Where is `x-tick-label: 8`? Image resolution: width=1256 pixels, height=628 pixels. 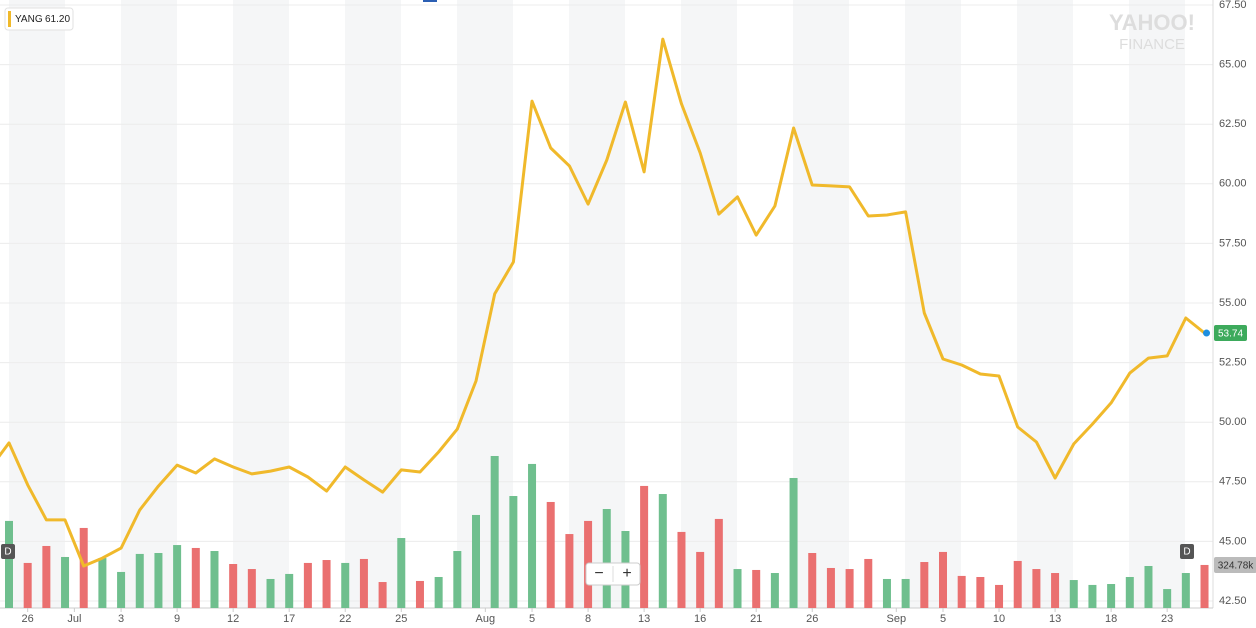 x-tick-label: 8 is located at coordinates (588, 619).